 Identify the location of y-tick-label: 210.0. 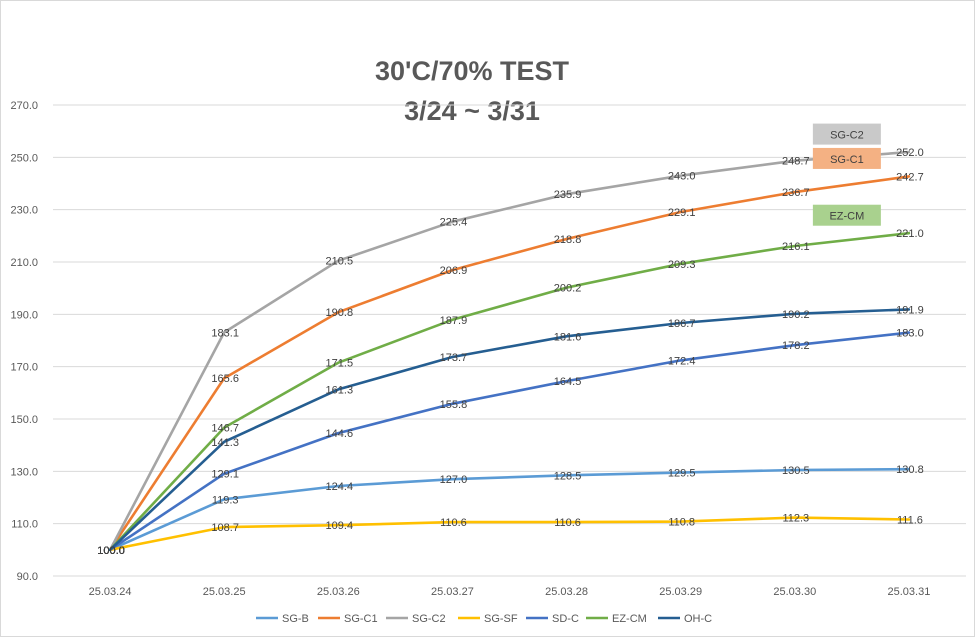
(24, 263).